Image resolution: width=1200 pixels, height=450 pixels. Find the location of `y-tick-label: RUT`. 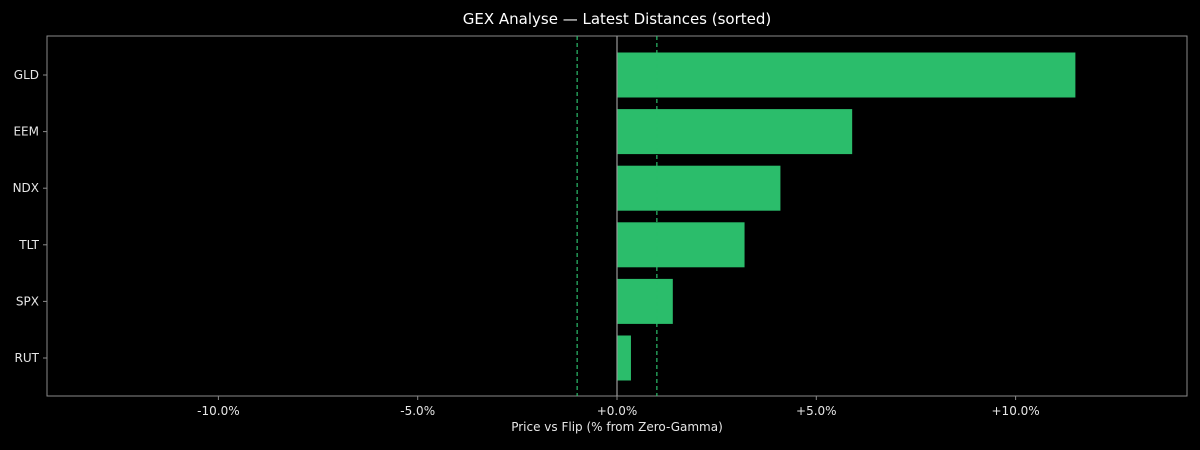

y-tick-label: RUT is located at coordinates (27, 358).